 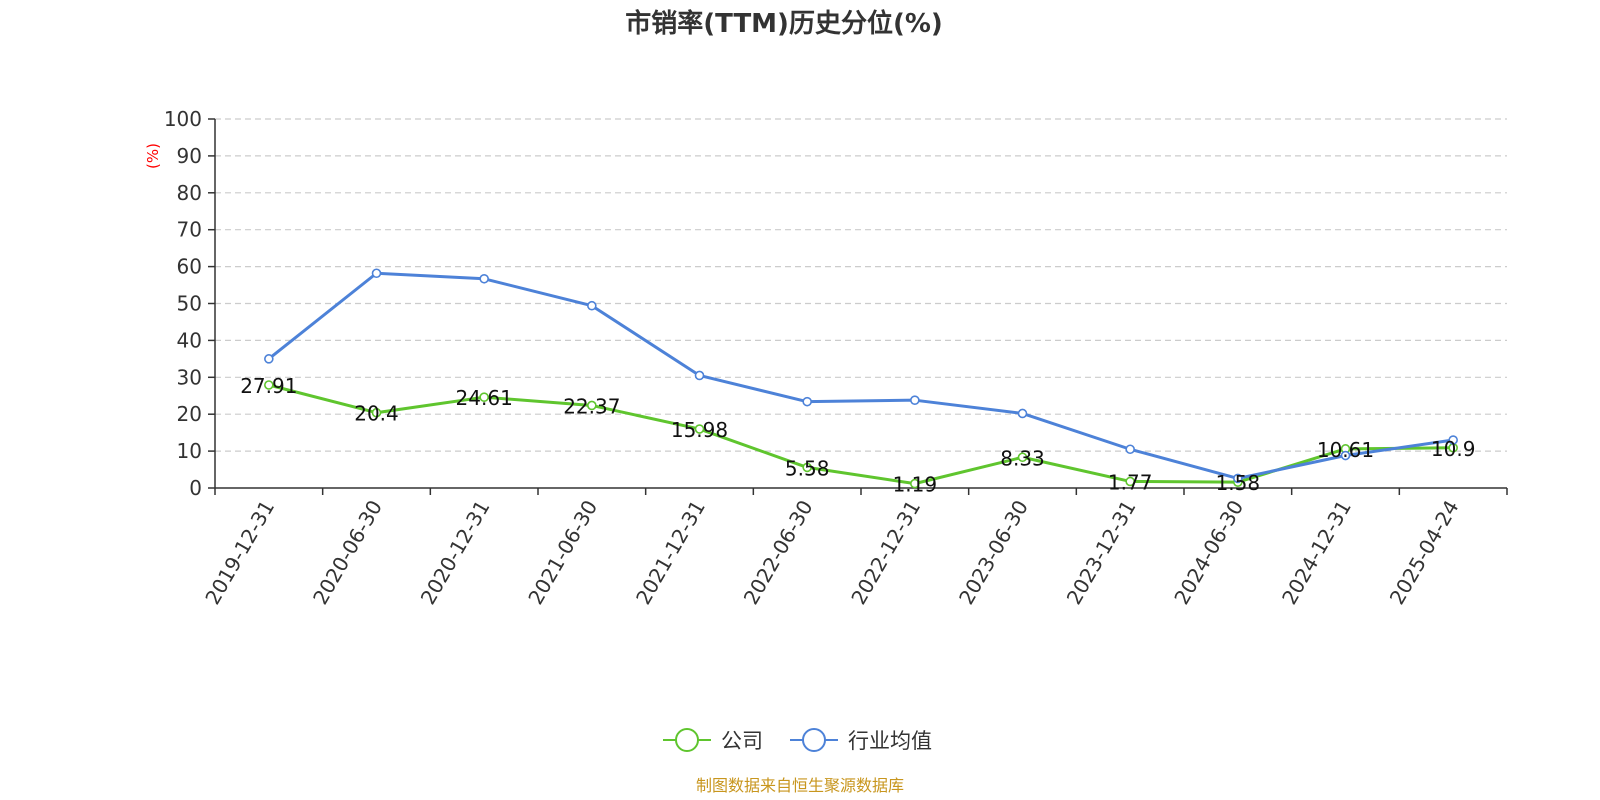 I want to click on y-tick-label: 100, so click(x=183, y=119).